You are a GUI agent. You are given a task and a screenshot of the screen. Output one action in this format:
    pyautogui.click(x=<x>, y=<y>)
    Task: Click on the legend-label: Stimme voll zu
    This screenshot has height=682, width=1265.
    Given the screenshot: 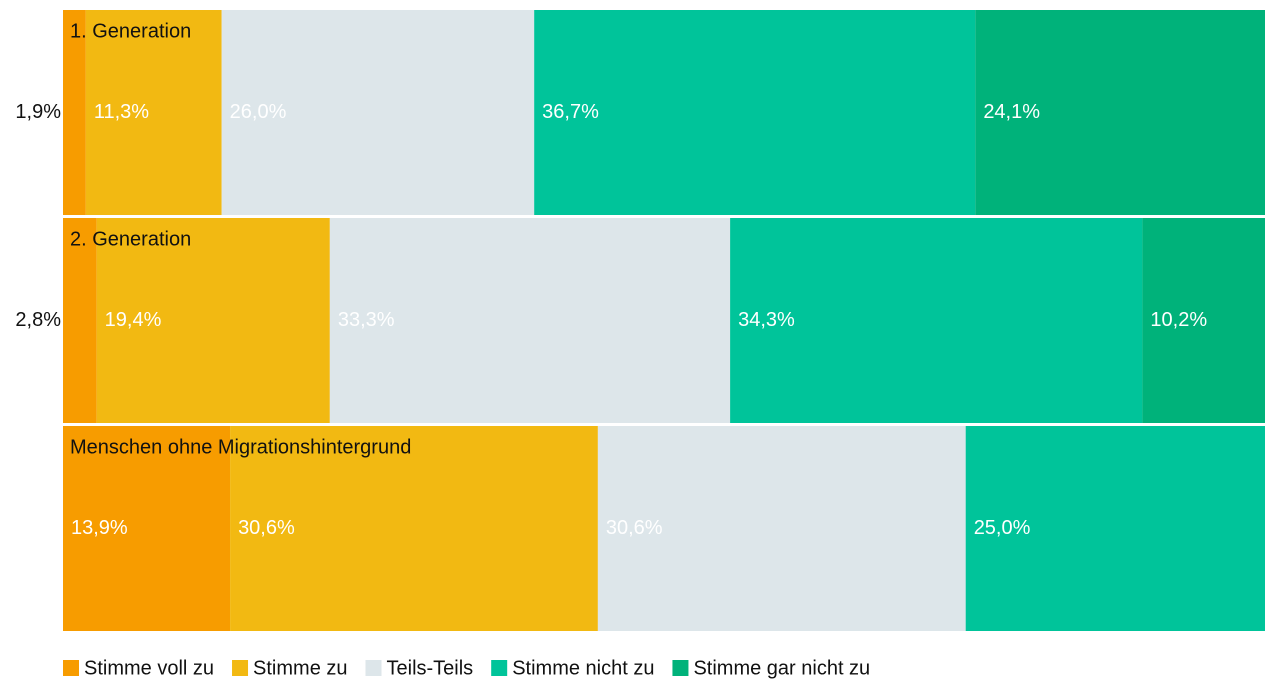 What is the action you would take?
    pyautogui.click(x=149, y=668)
    